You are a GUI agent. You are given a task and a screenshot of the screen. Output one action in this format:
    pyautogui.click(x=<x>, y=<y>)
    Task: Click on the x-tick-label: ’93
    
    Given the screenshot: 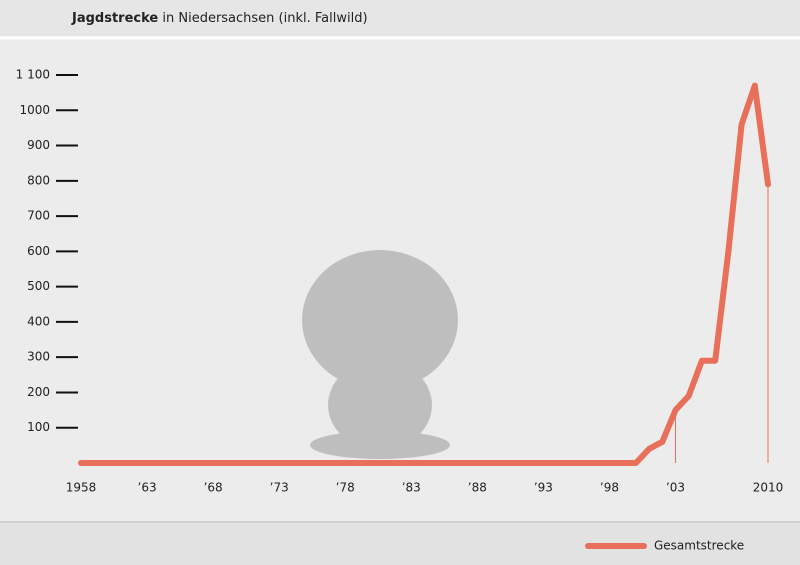 What is the action you would take?
    pyautogui.click(x=543, y=488)
    